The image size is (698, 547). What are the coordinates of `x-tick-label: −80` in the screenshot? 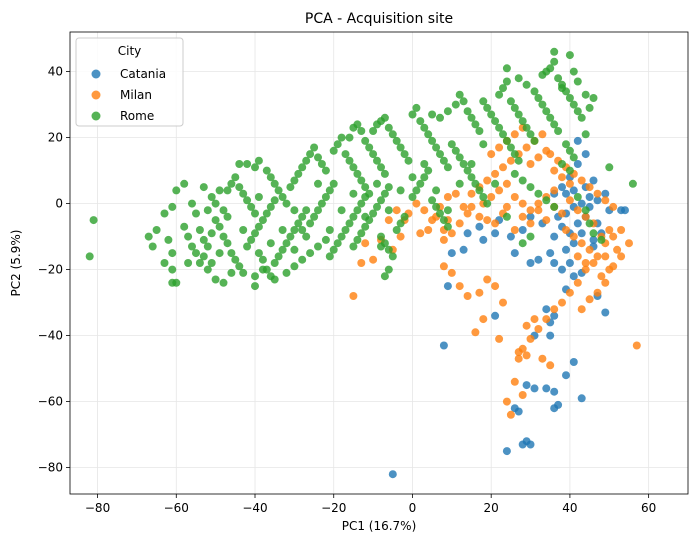 It's located at (97, 508).